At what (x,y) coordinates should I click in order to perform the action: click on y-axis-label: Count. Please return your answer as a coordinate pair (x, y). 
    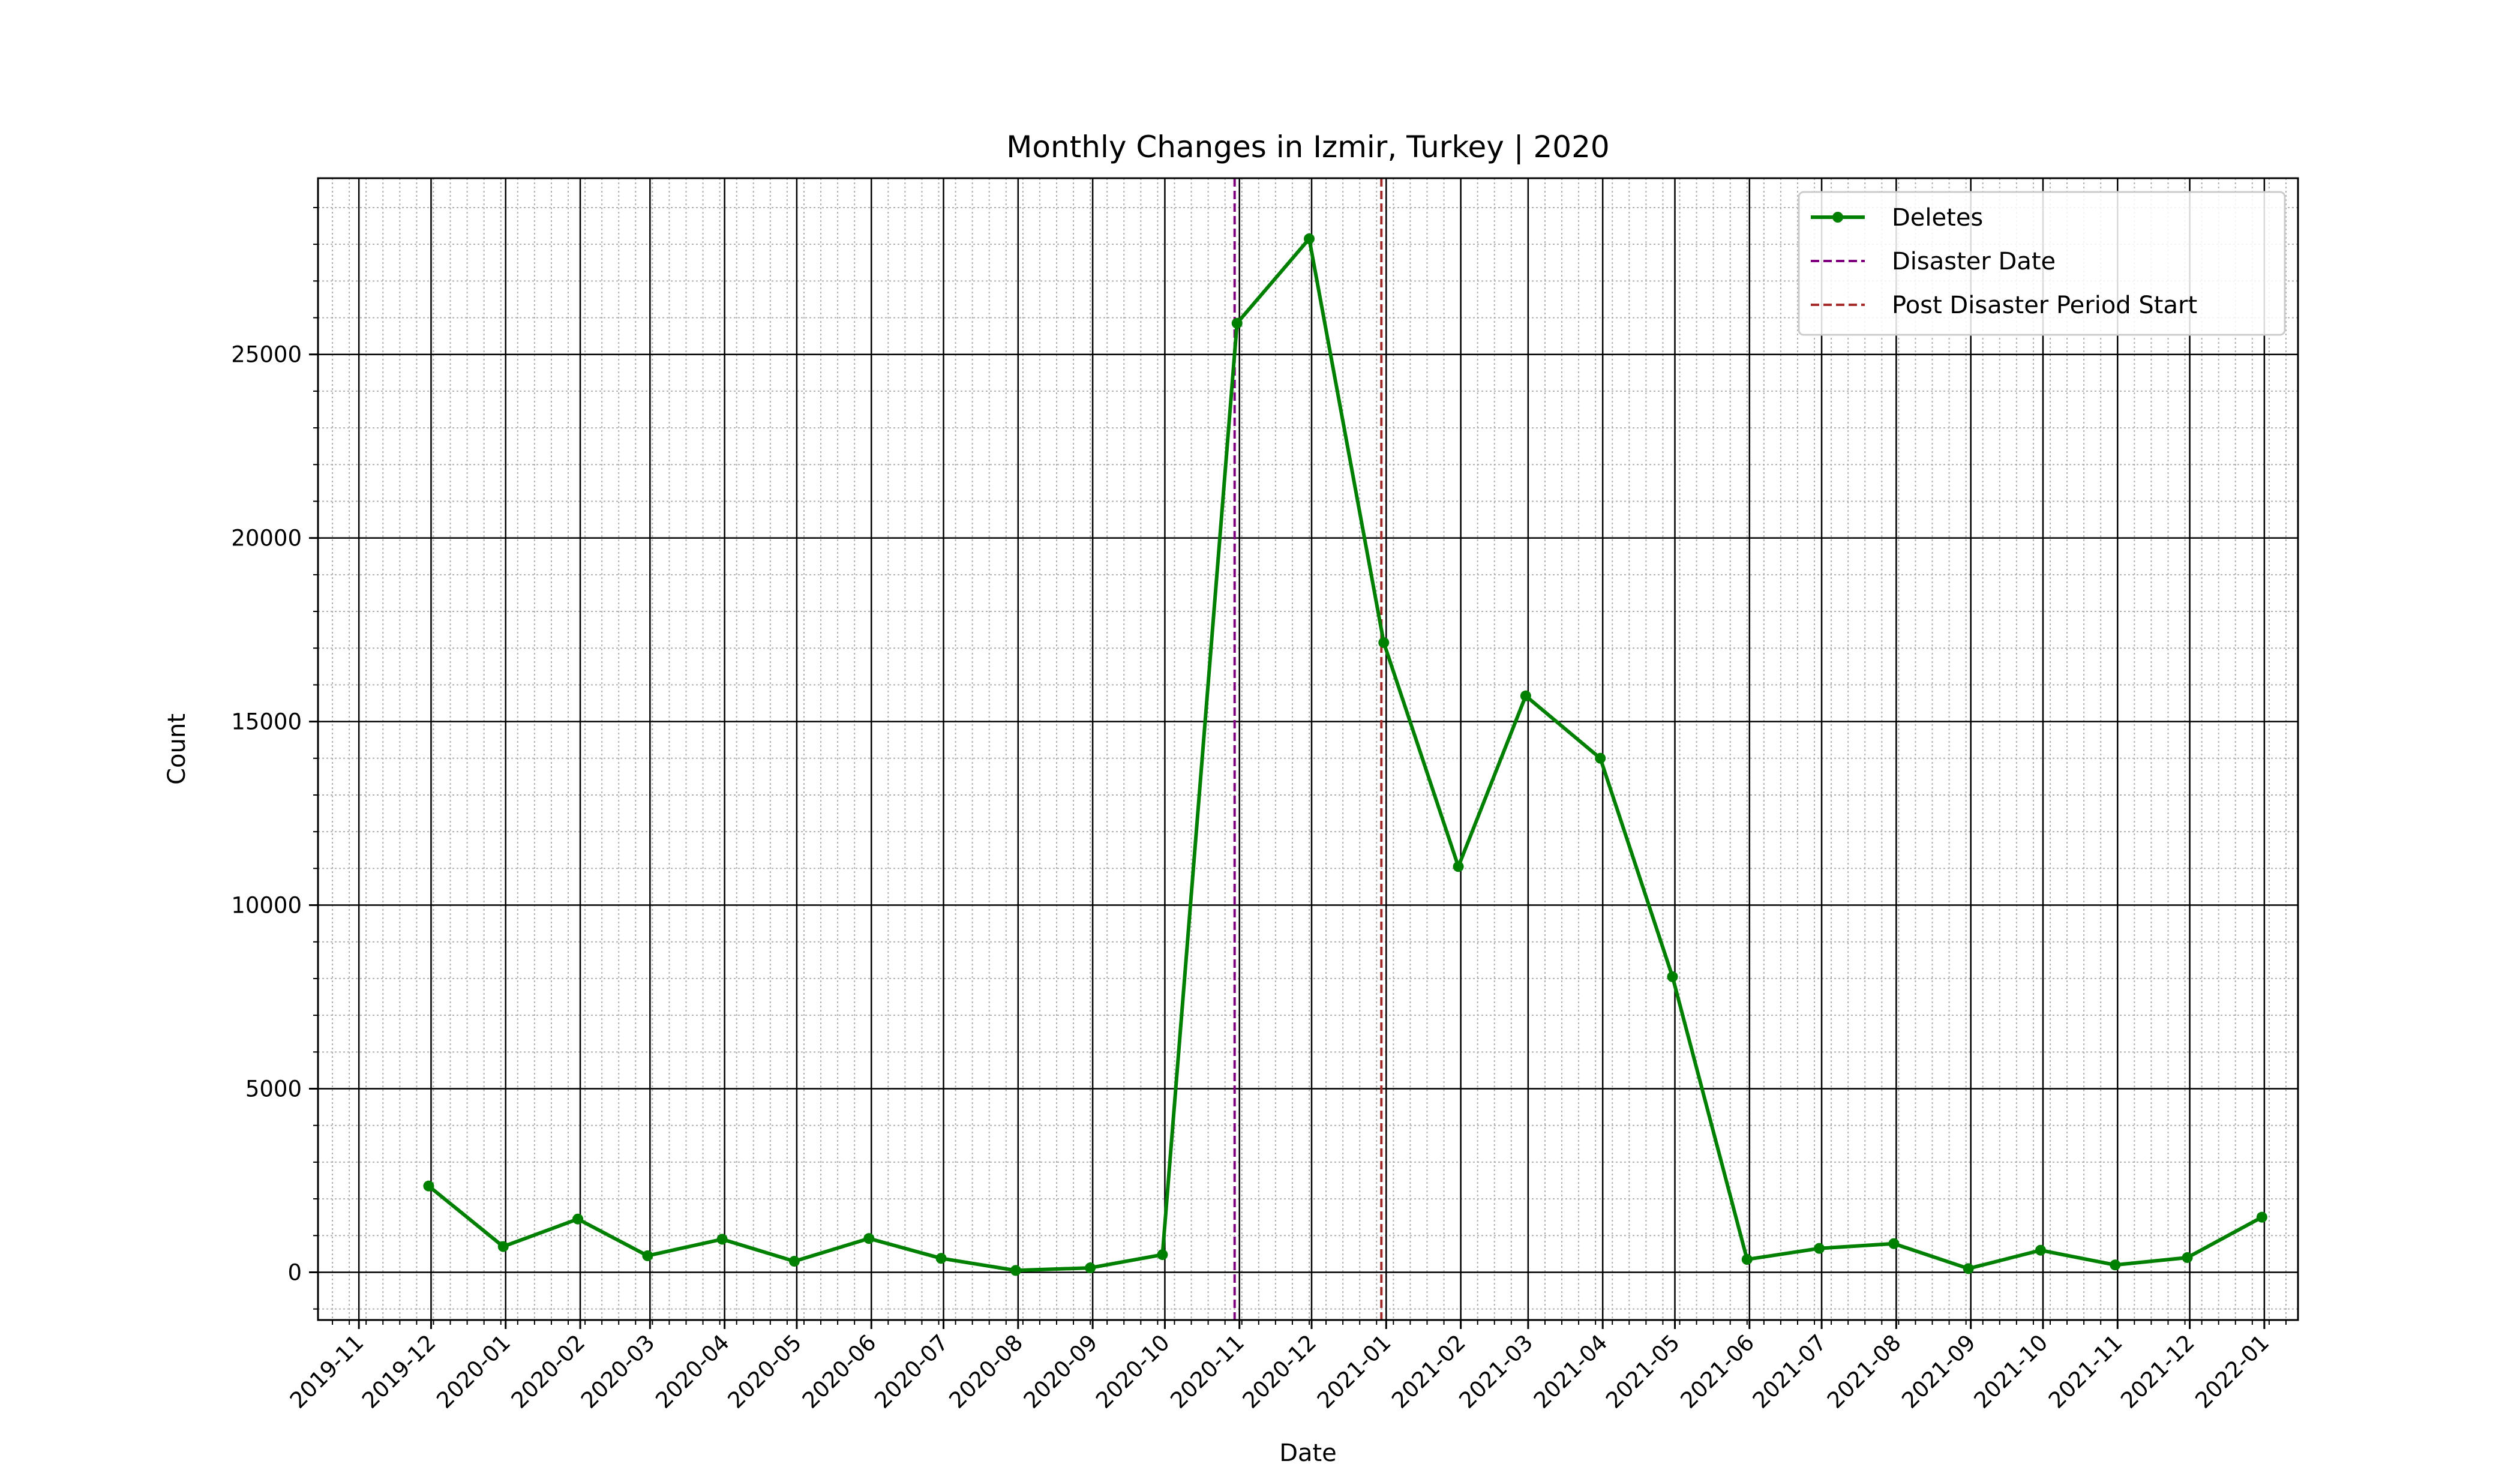
    Looking at the image, I should click on (177, 749).